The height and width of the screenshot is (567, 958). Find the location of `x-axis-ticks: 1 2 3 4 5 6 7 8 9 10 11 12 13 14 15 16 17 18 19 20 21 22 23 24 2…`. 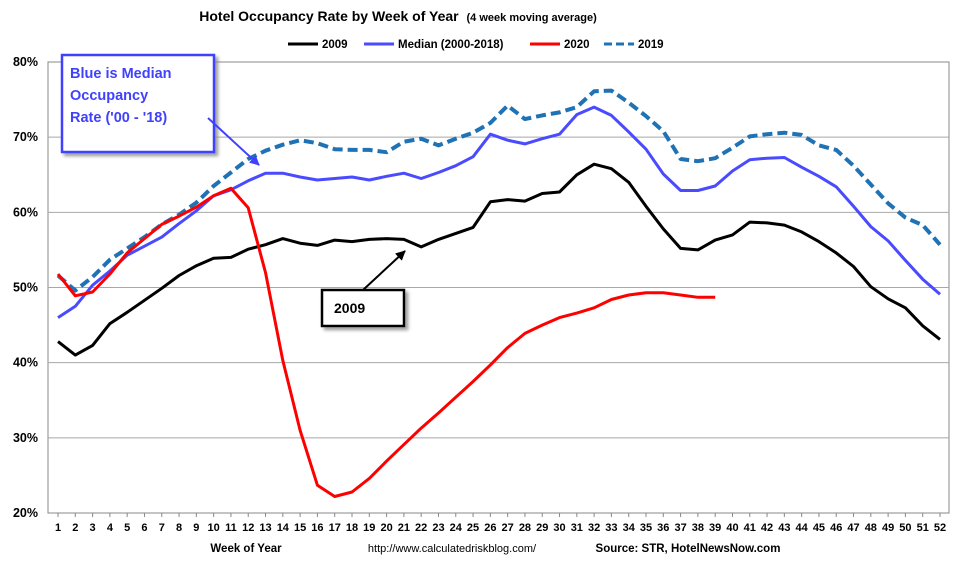

x-axis-ticks: 1 2 3 4 5 6 7 8 9 10 11 12 13 14 15 16 17 18 19 20 21 22 23 24 2… is located at coordinates (500, 523).